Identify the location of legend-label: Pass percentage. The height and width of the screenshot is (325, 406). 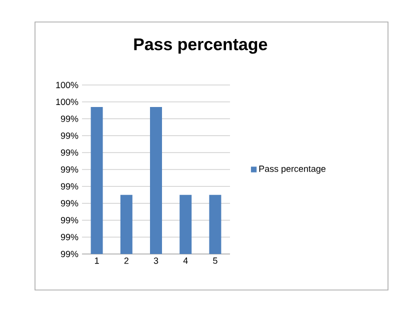
(292, 170).